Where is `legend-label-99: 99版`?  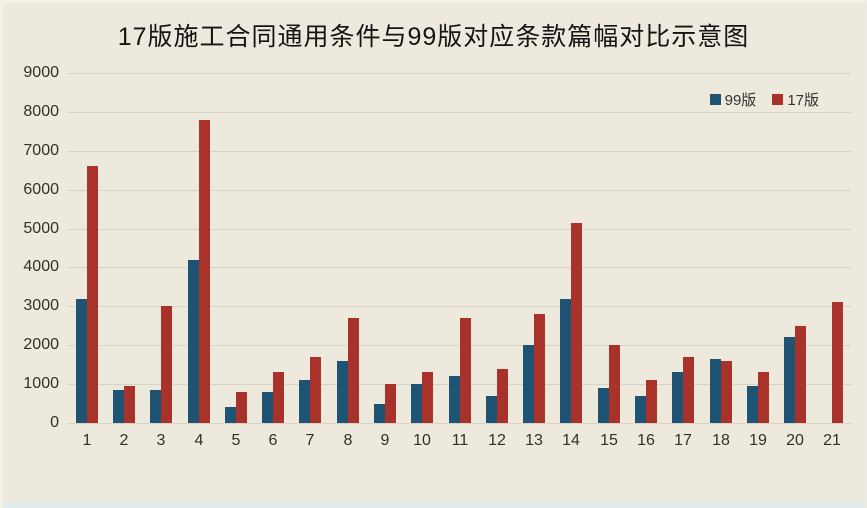 legend-label-99: 99版 is located at coordinates (740, 100).